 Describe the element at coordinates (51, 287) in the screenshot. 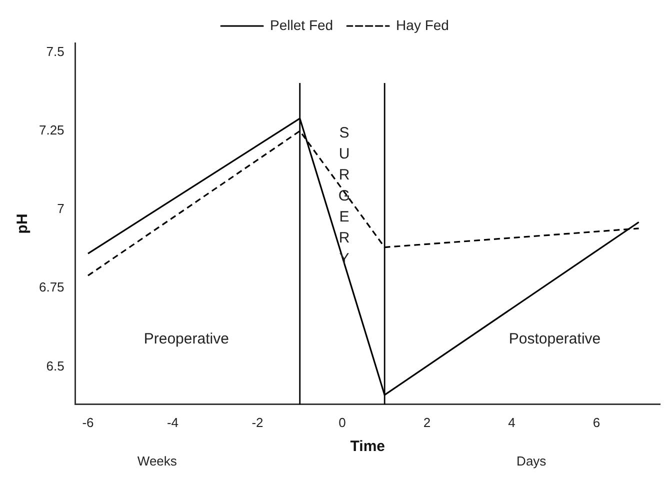

I see `y-tick-label: 6.75` at that location.